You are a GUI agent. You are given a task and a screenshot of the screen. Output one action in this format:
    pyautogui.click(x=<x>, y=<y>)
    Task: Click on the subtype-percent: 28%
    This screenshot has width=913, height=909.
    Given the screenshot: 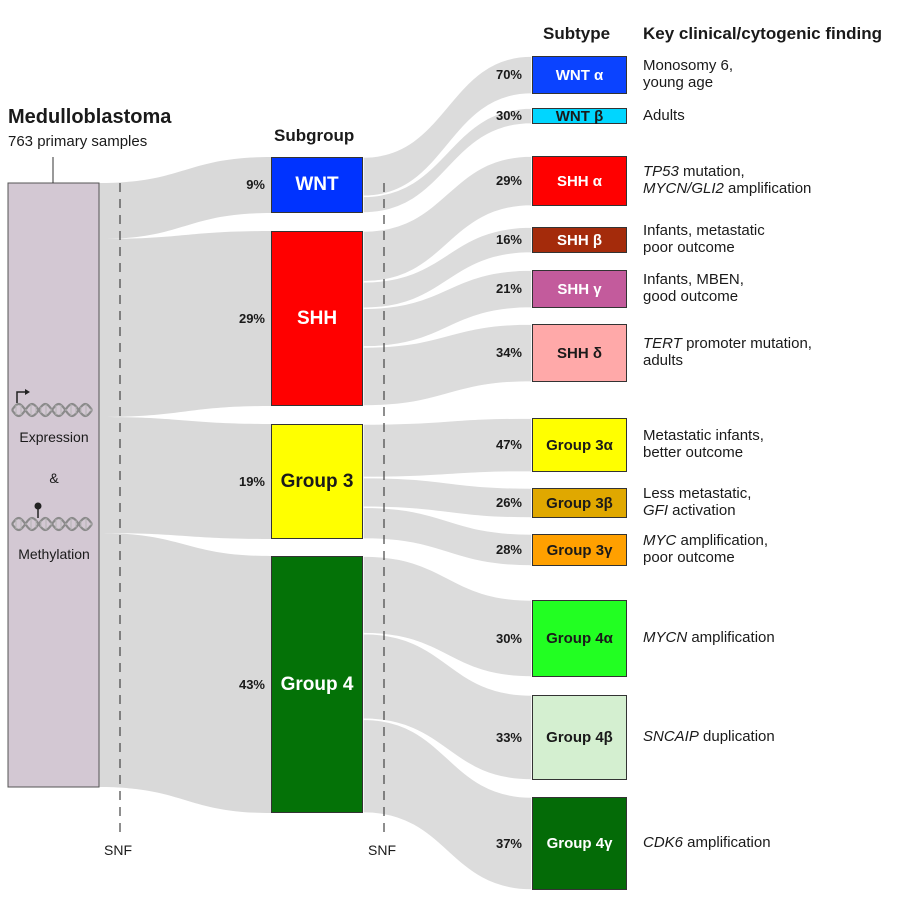 What is the action you would take?
    pyautogui.click(x=508, y=549)
    